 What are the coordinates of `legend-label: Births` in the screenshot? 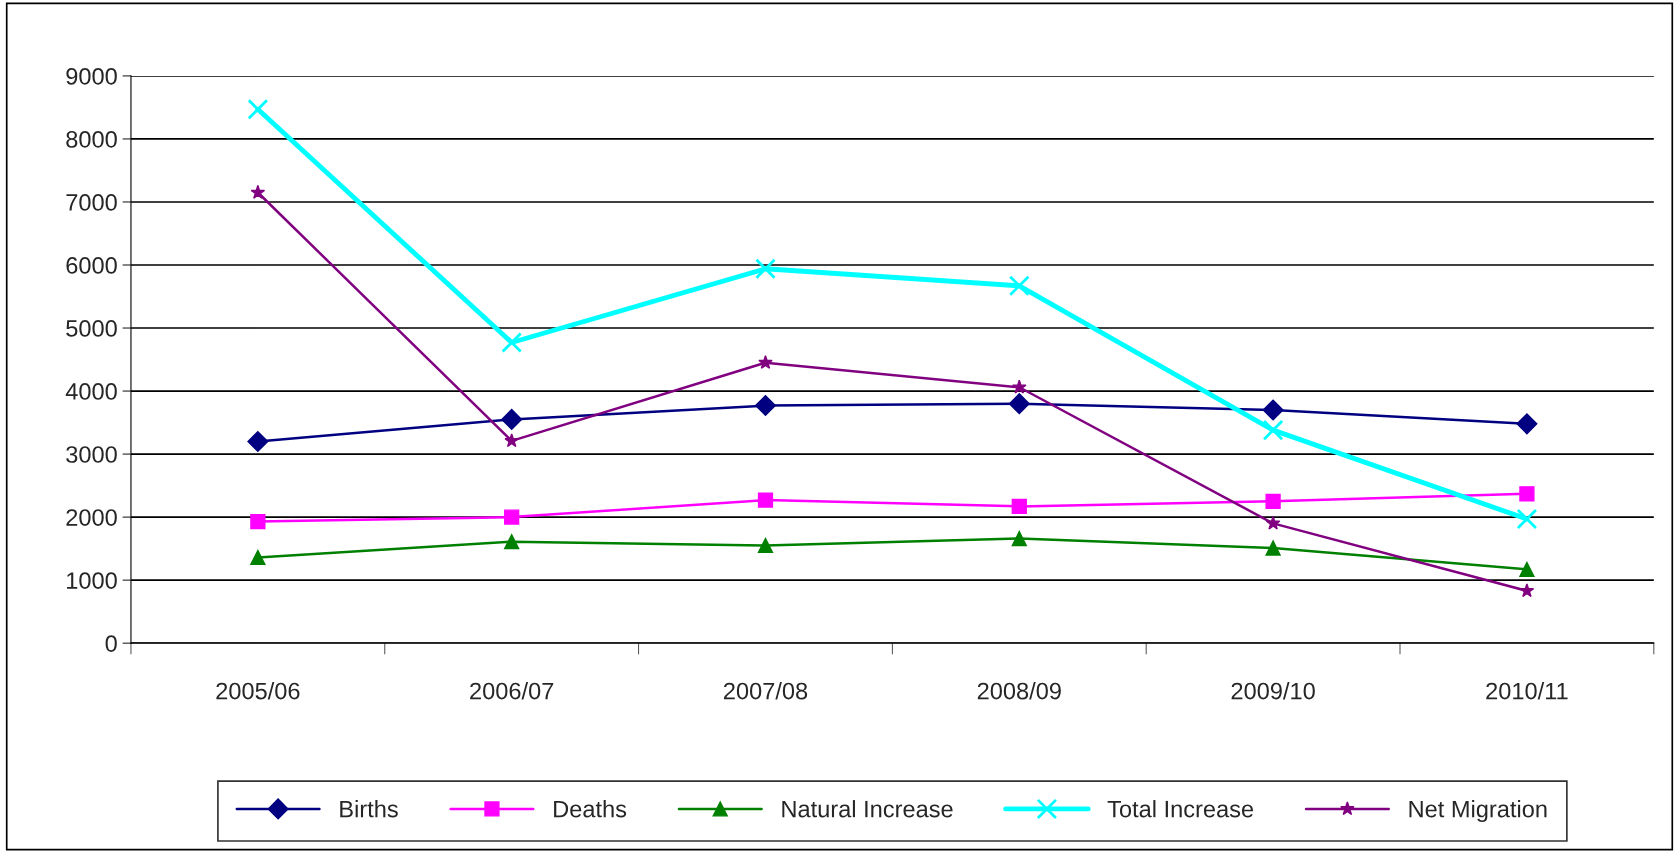 It's located at (369, 809).